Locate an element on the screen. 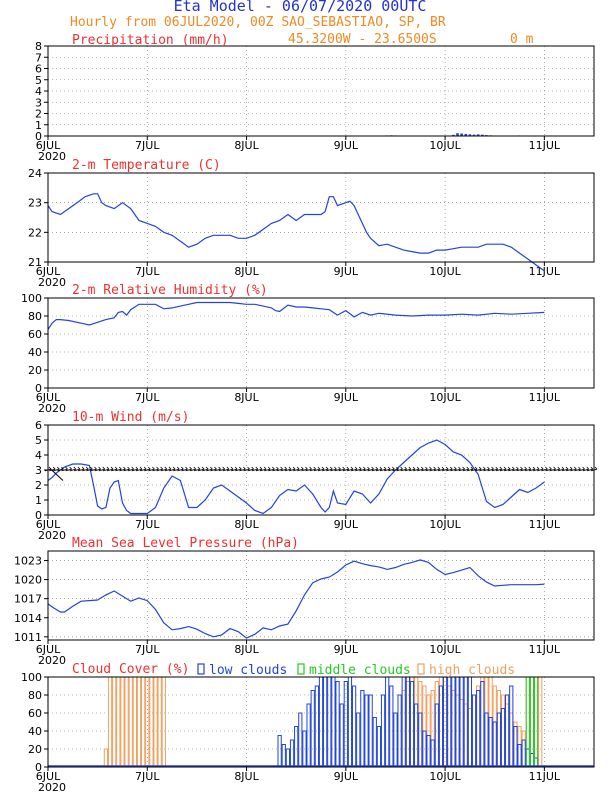 The height and width of the screenshot is (792, 612). x-year-label: 2020 is located at coordinates (52, 786).